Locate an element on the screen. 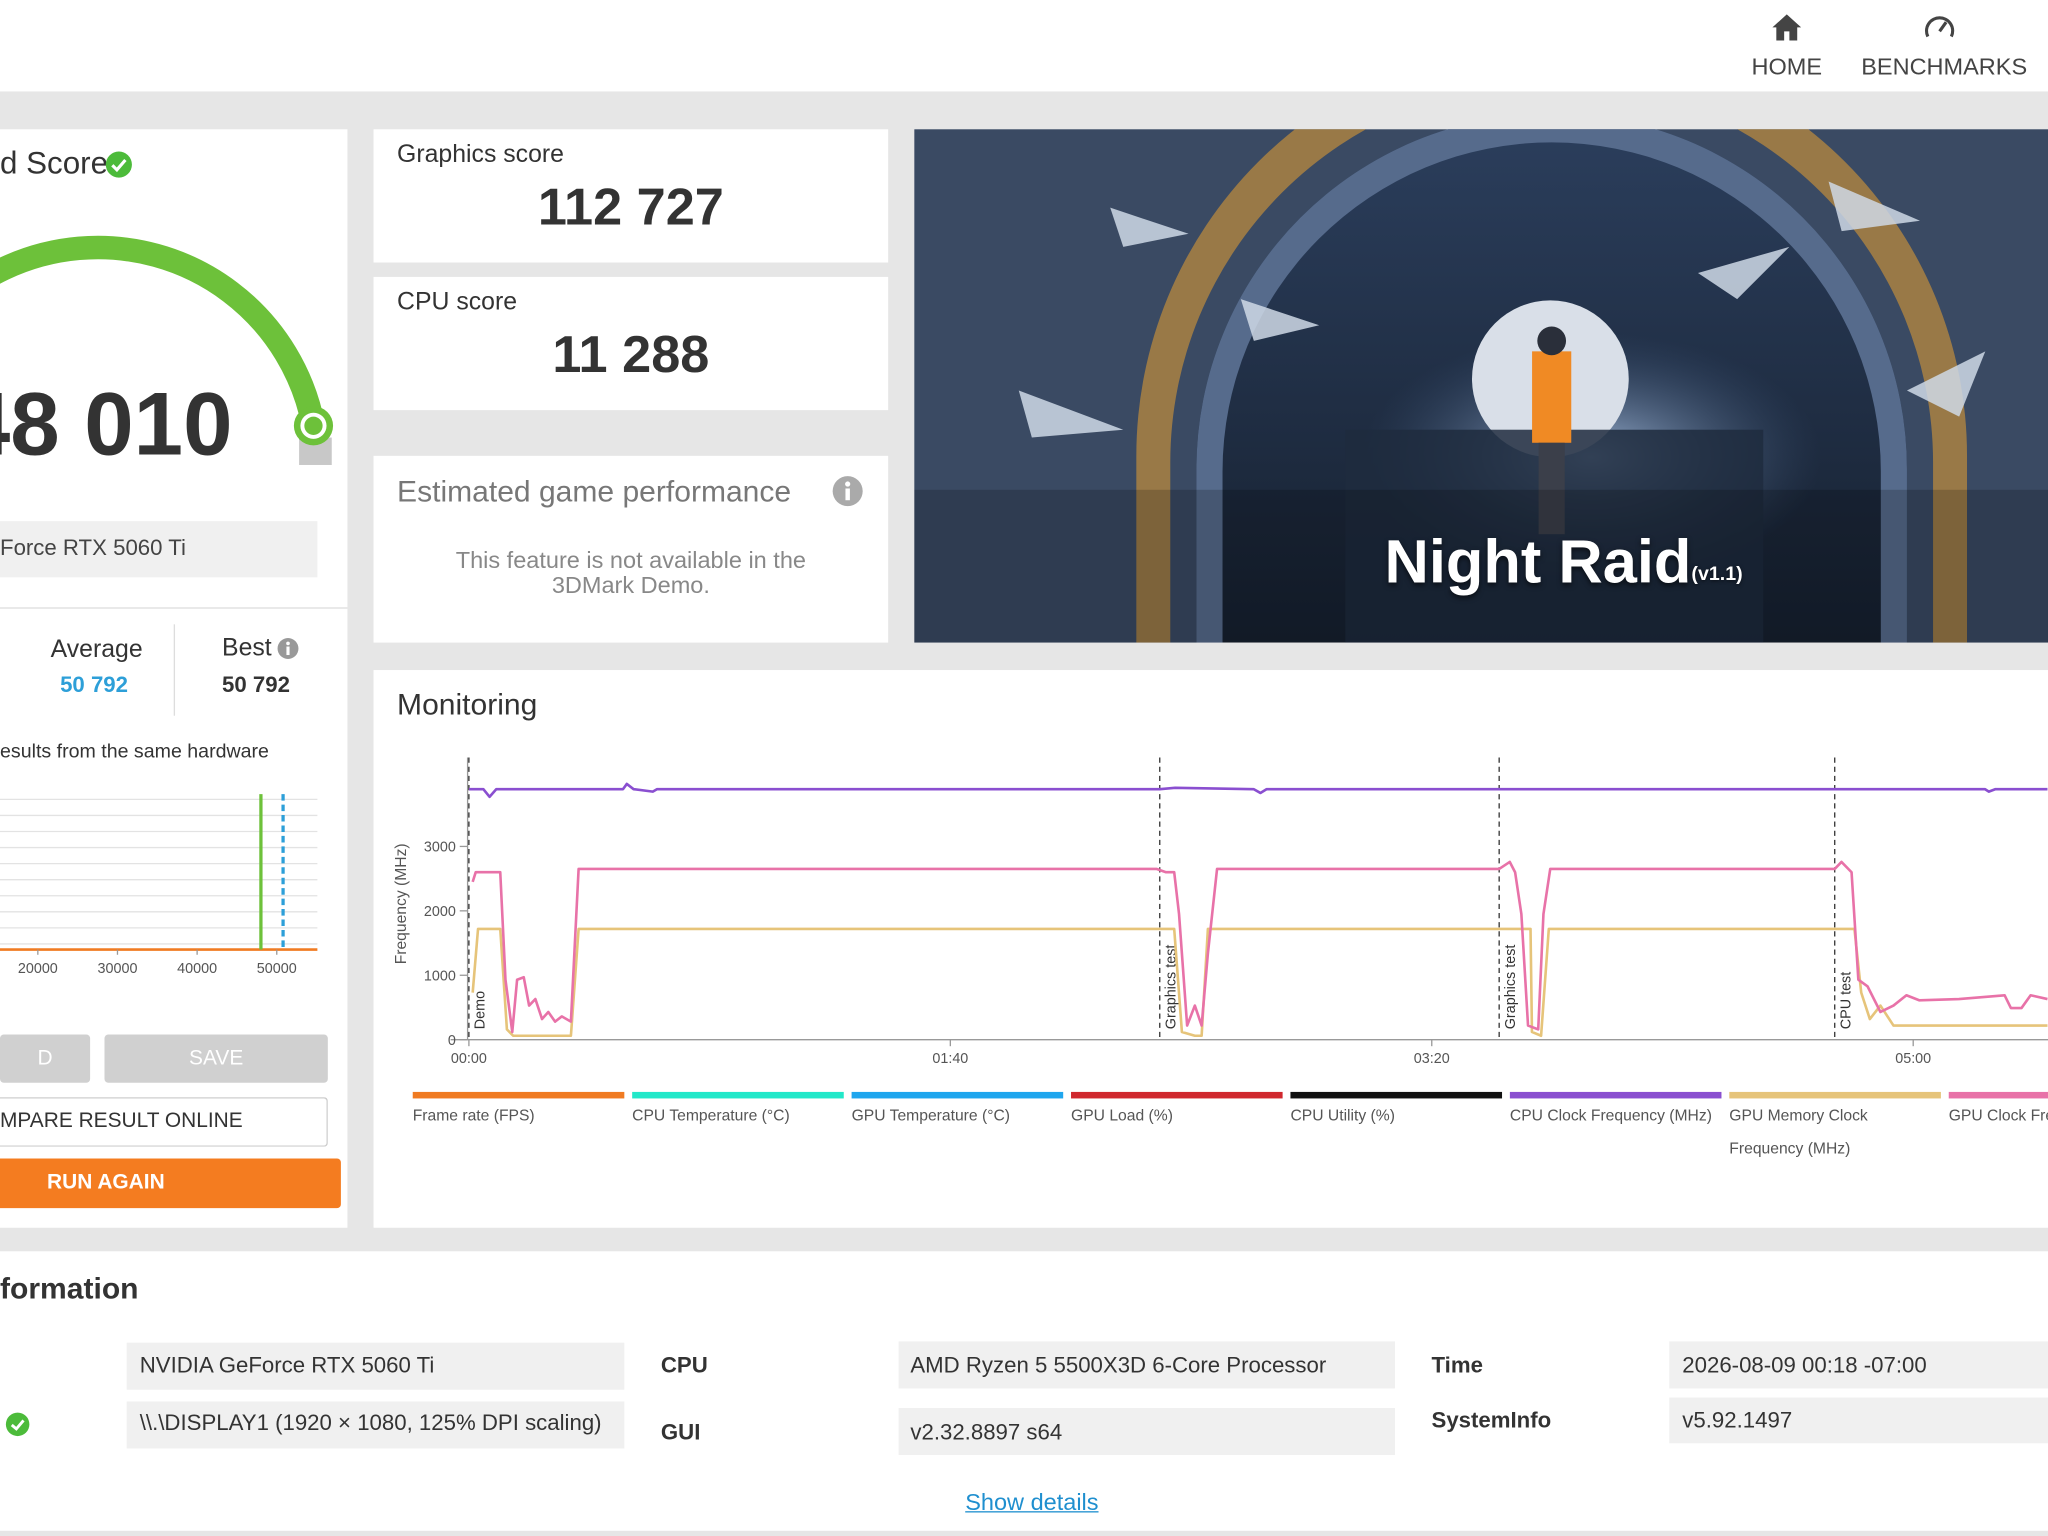 This screenshot has width=2048, height=1536. estimated-title: Estimated game performance is located at coordinates (594, 491).